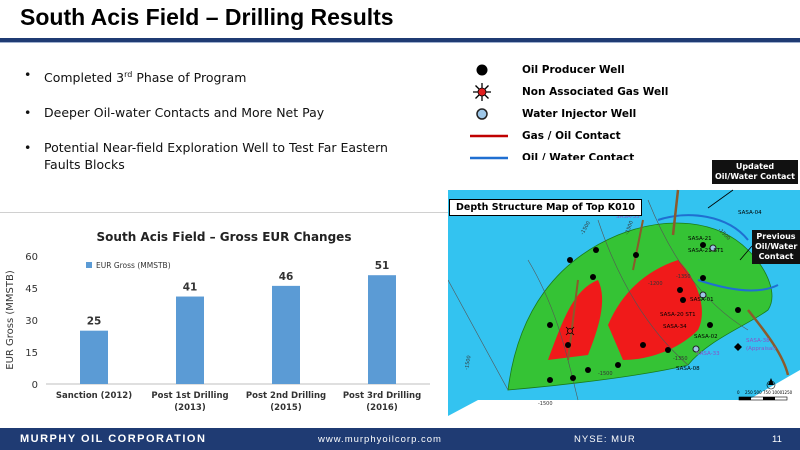  What do you see at coordinates (688, 369) in the screenshot?
I see `well-label: SASA-08` at bounding box center [688, 369].